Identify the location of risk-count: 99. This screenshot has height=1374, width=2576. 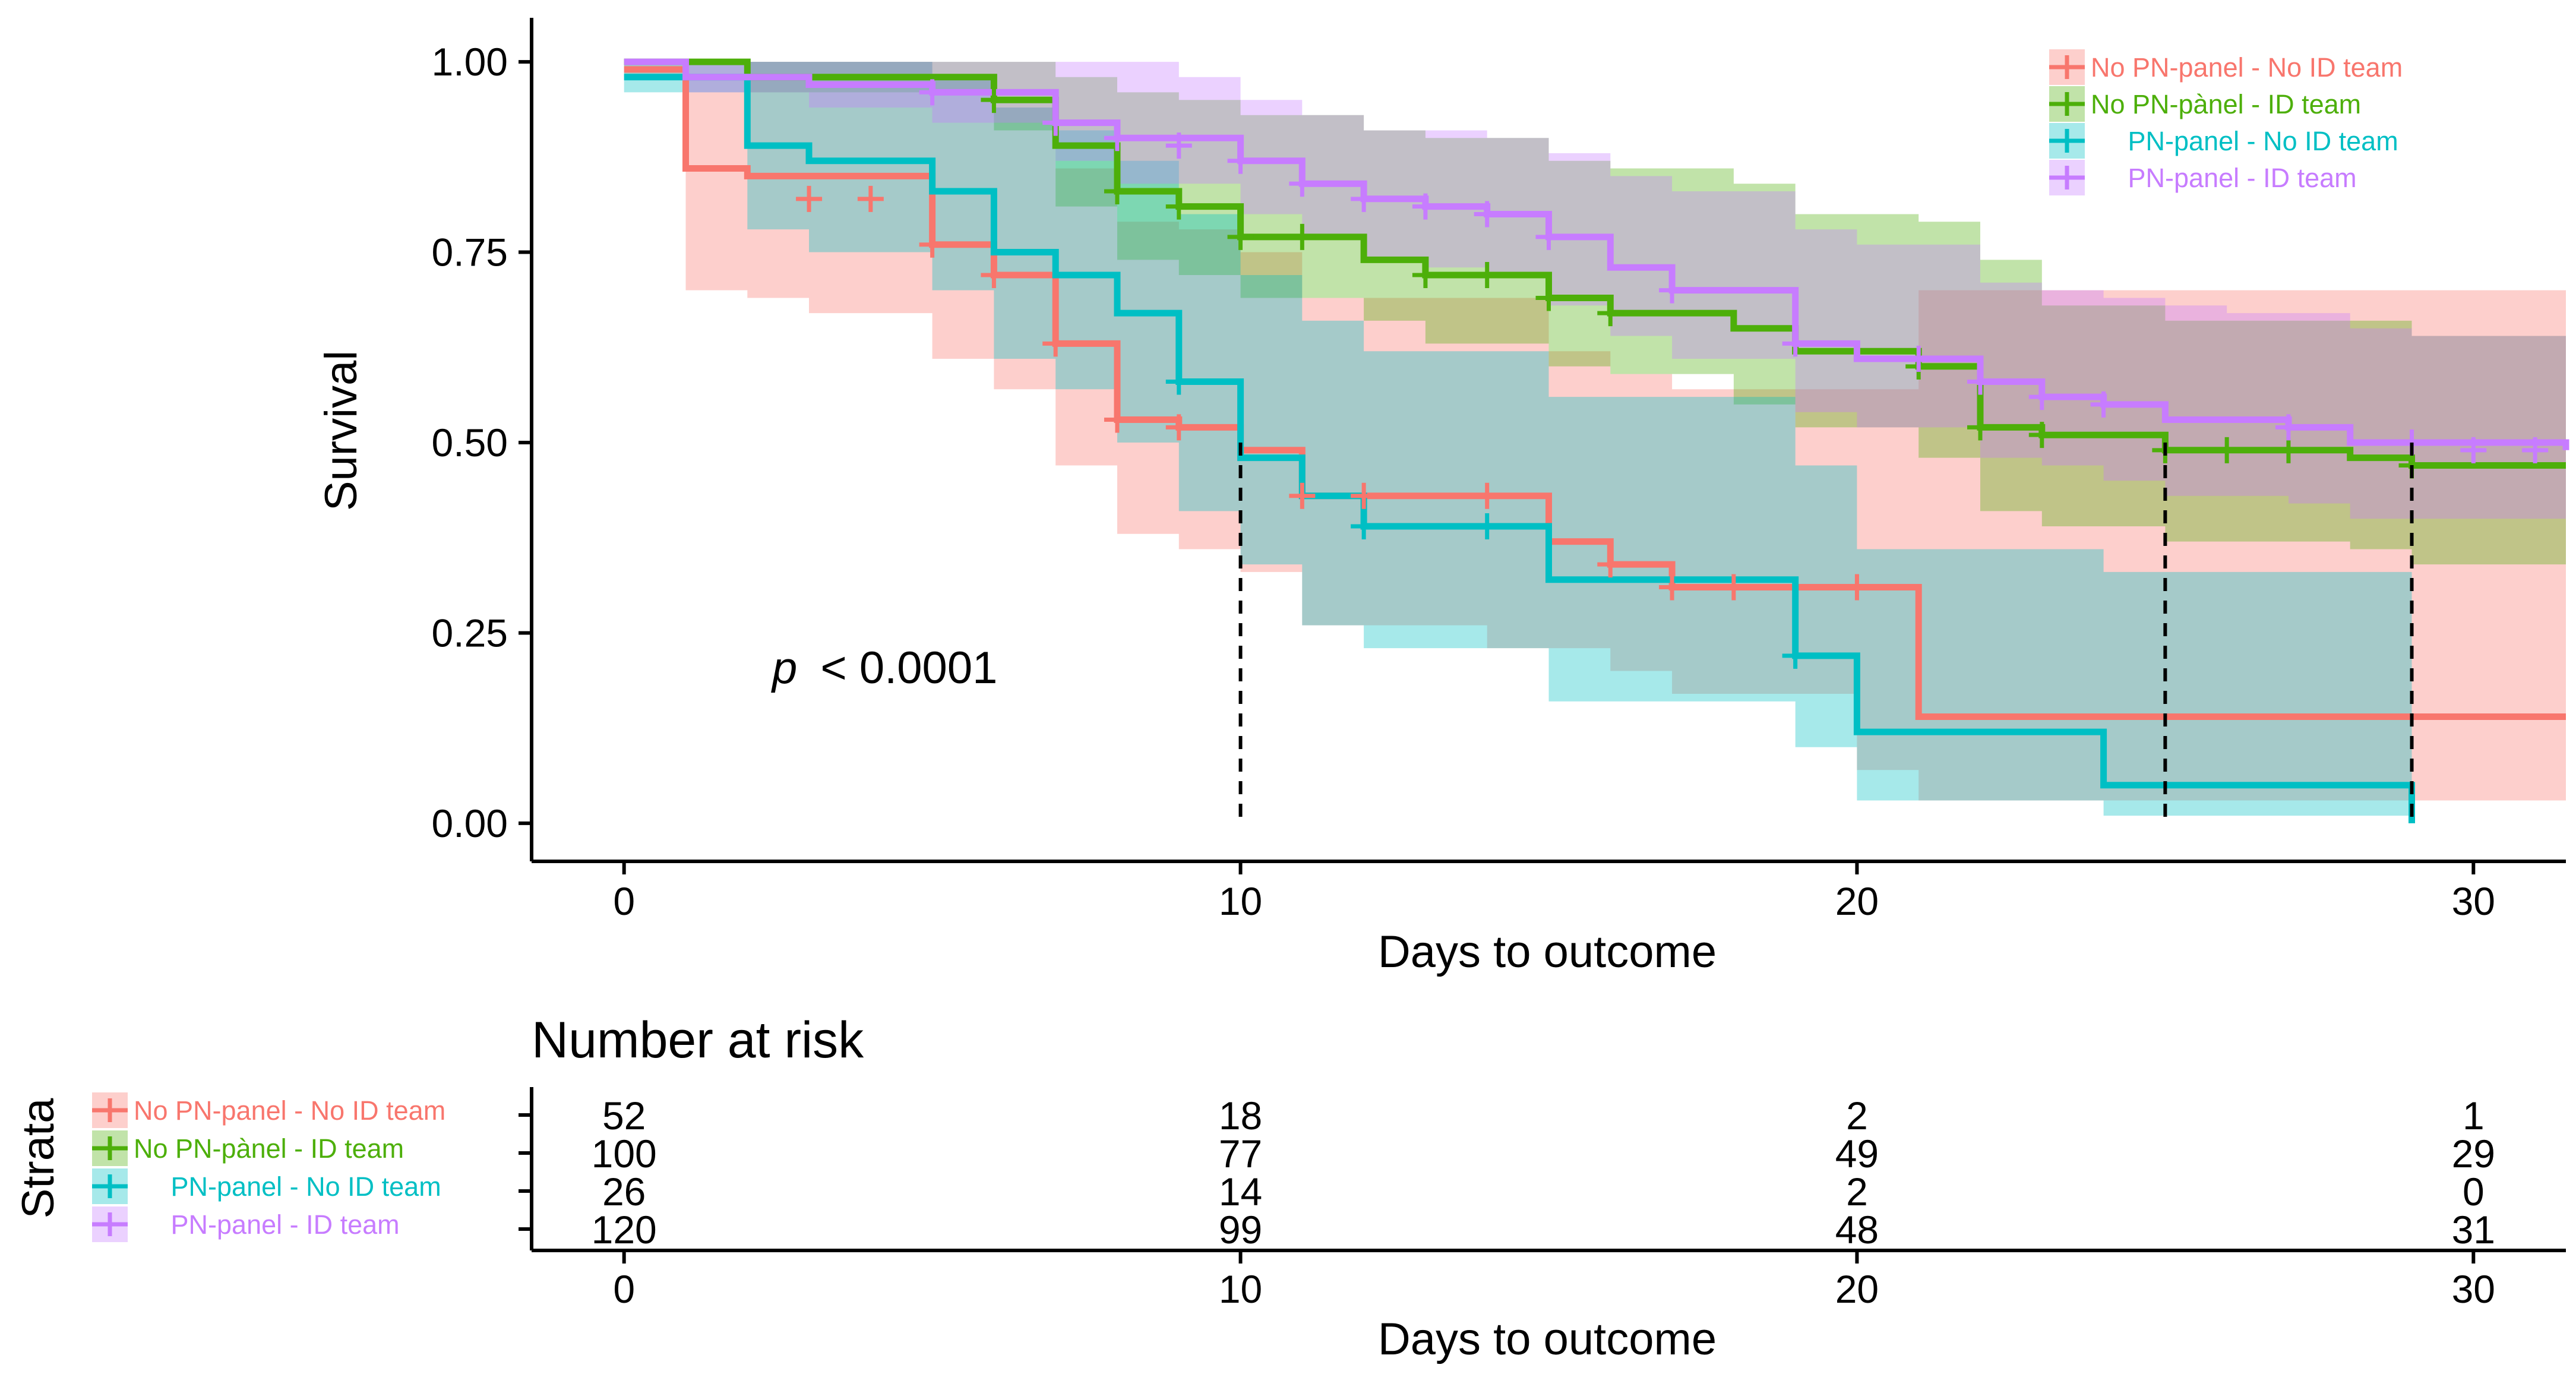
(1240, 1230).